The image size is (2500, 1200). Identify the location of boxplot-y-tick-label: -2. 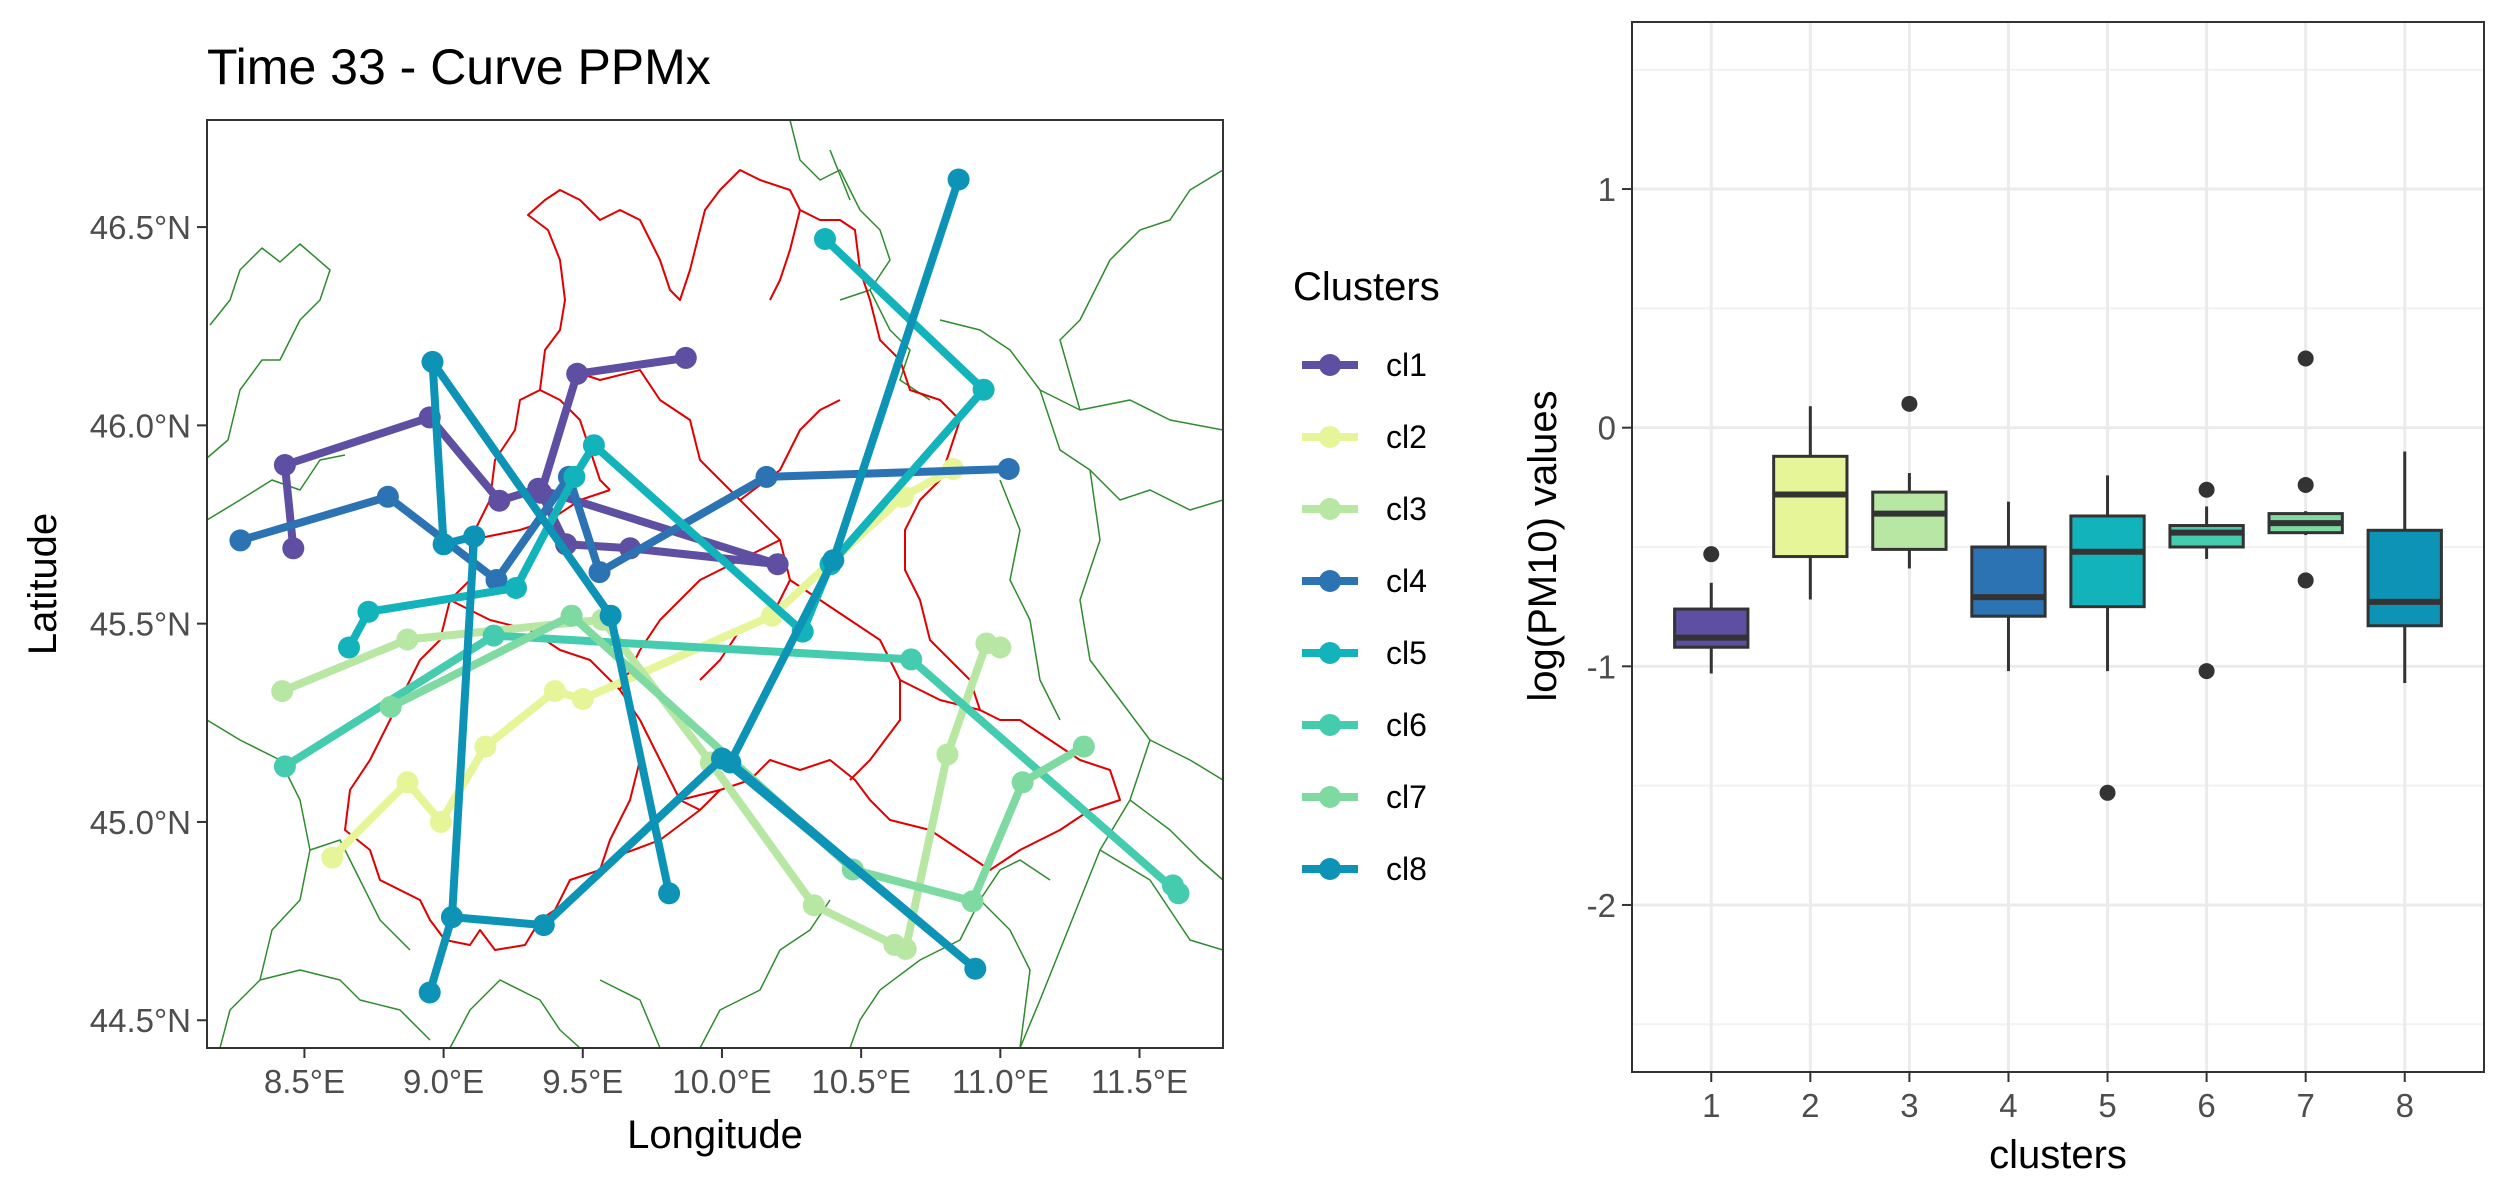
(1601, 905).